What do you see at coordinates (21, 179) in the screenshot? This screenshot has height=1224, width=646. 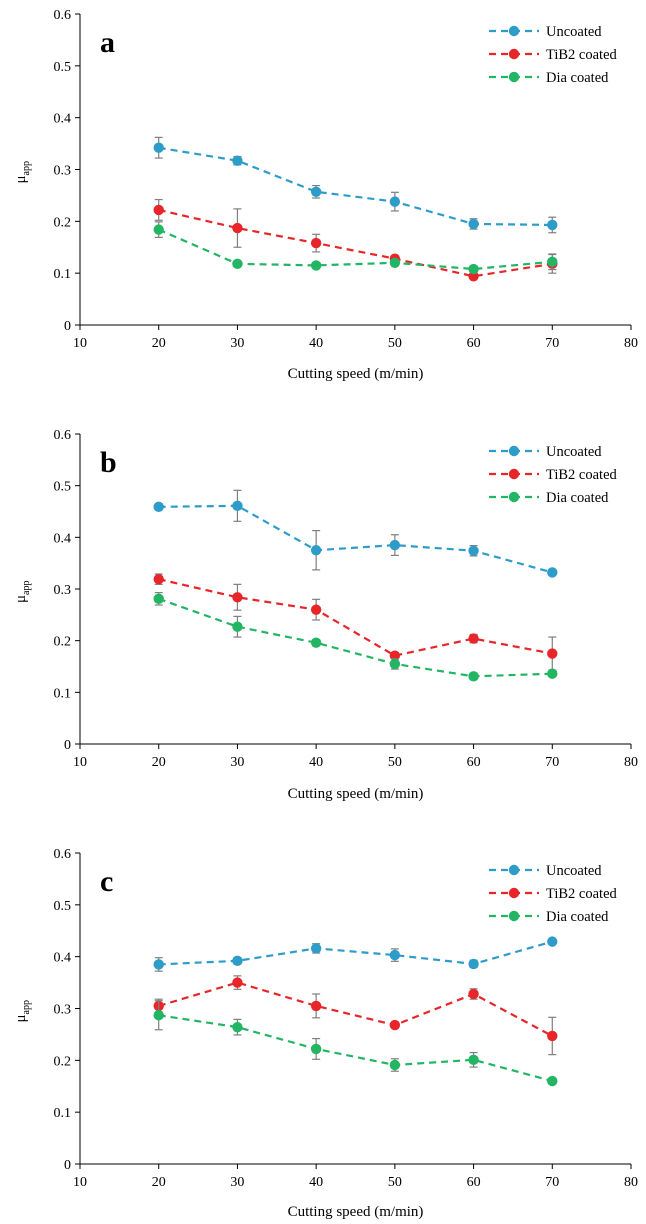 I see `y-axis-title-symbol: μ` at bounding box center [21, 179].